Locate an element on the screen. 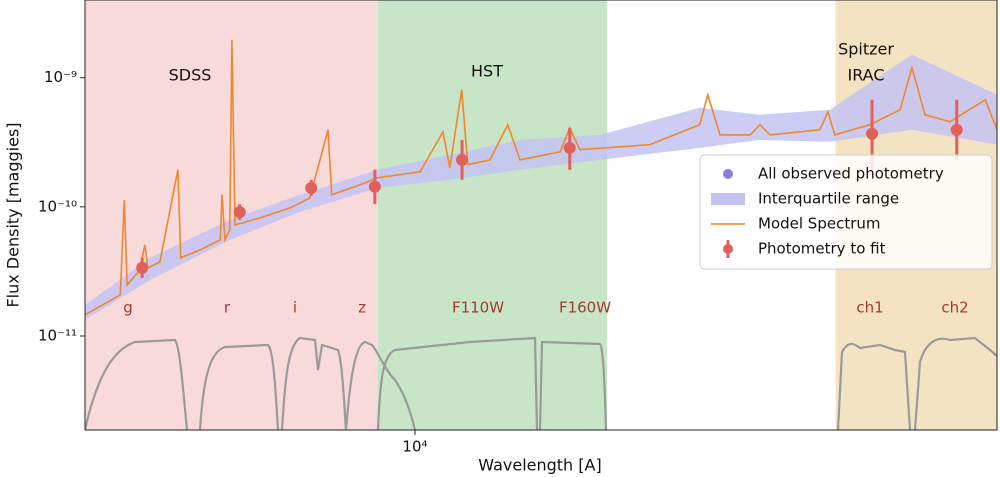 This screenshot has height=477, width=1000. legend-label: Photometry to fit is located at coordinates (822, 249).